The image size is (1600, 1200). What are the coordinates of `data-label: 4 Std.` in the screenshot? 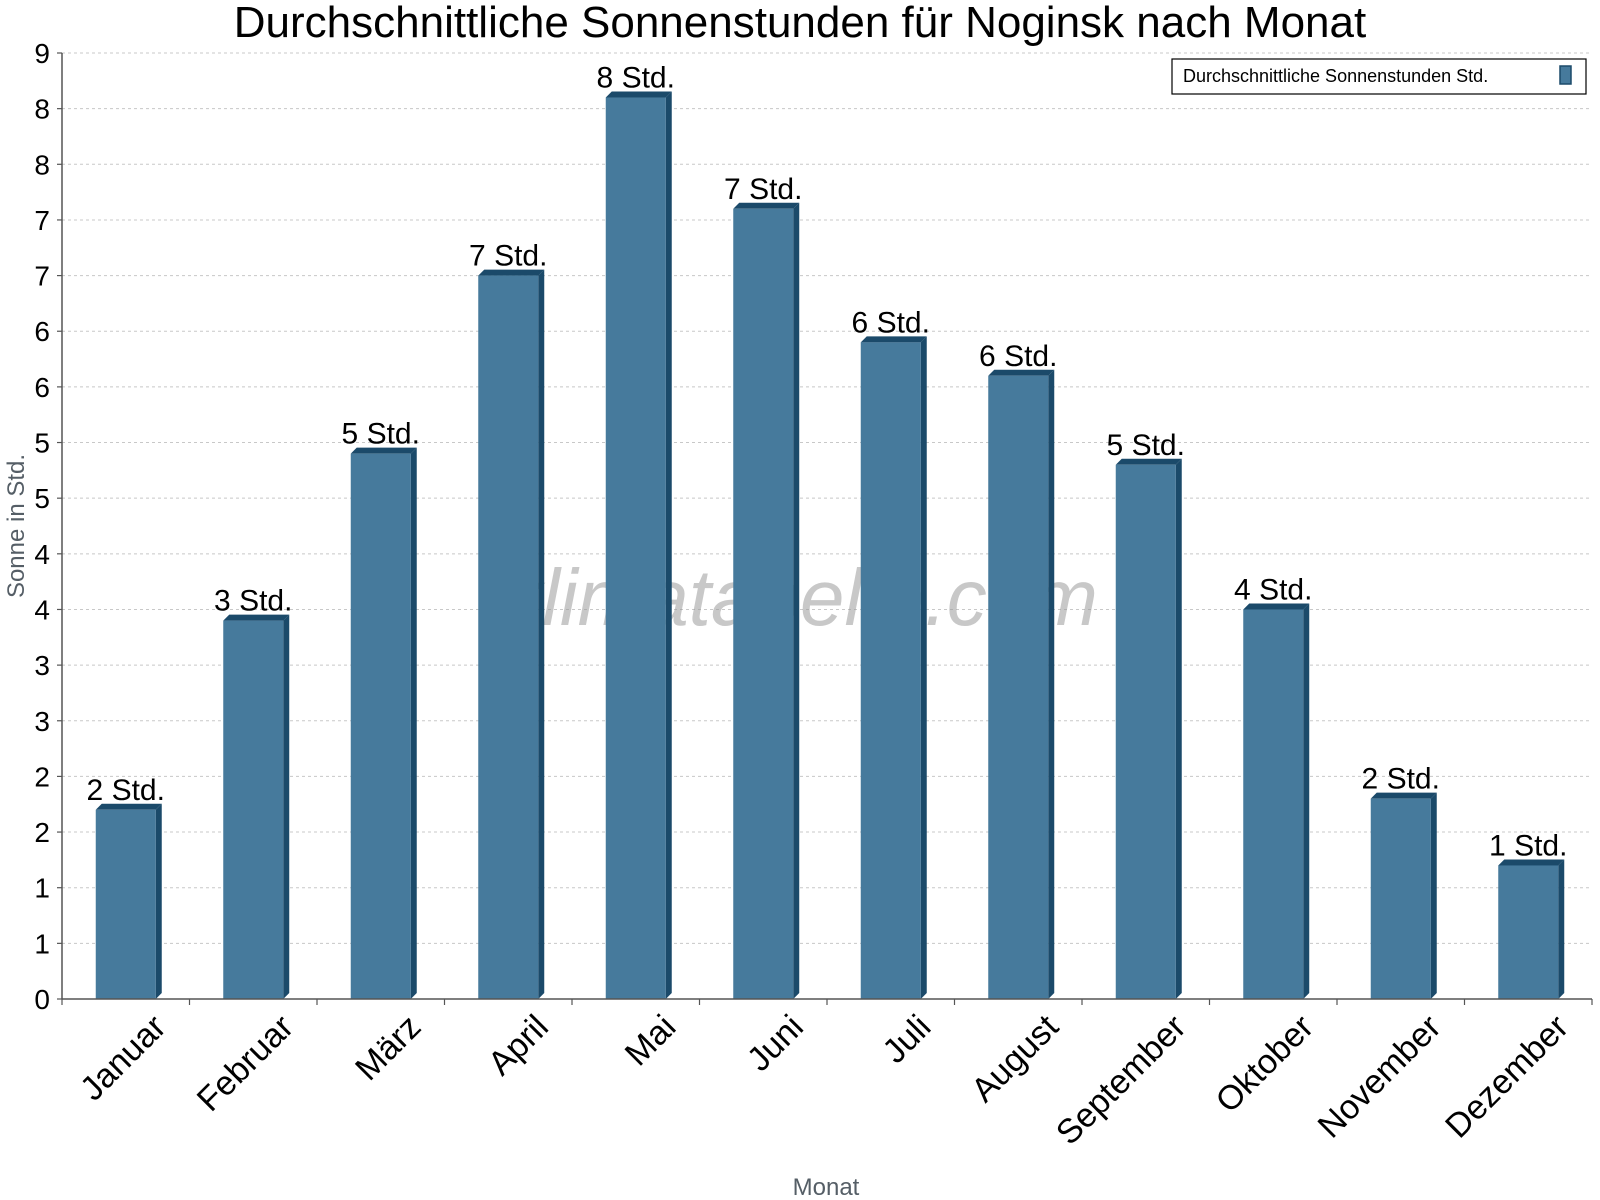 It's located at (1273, 589).